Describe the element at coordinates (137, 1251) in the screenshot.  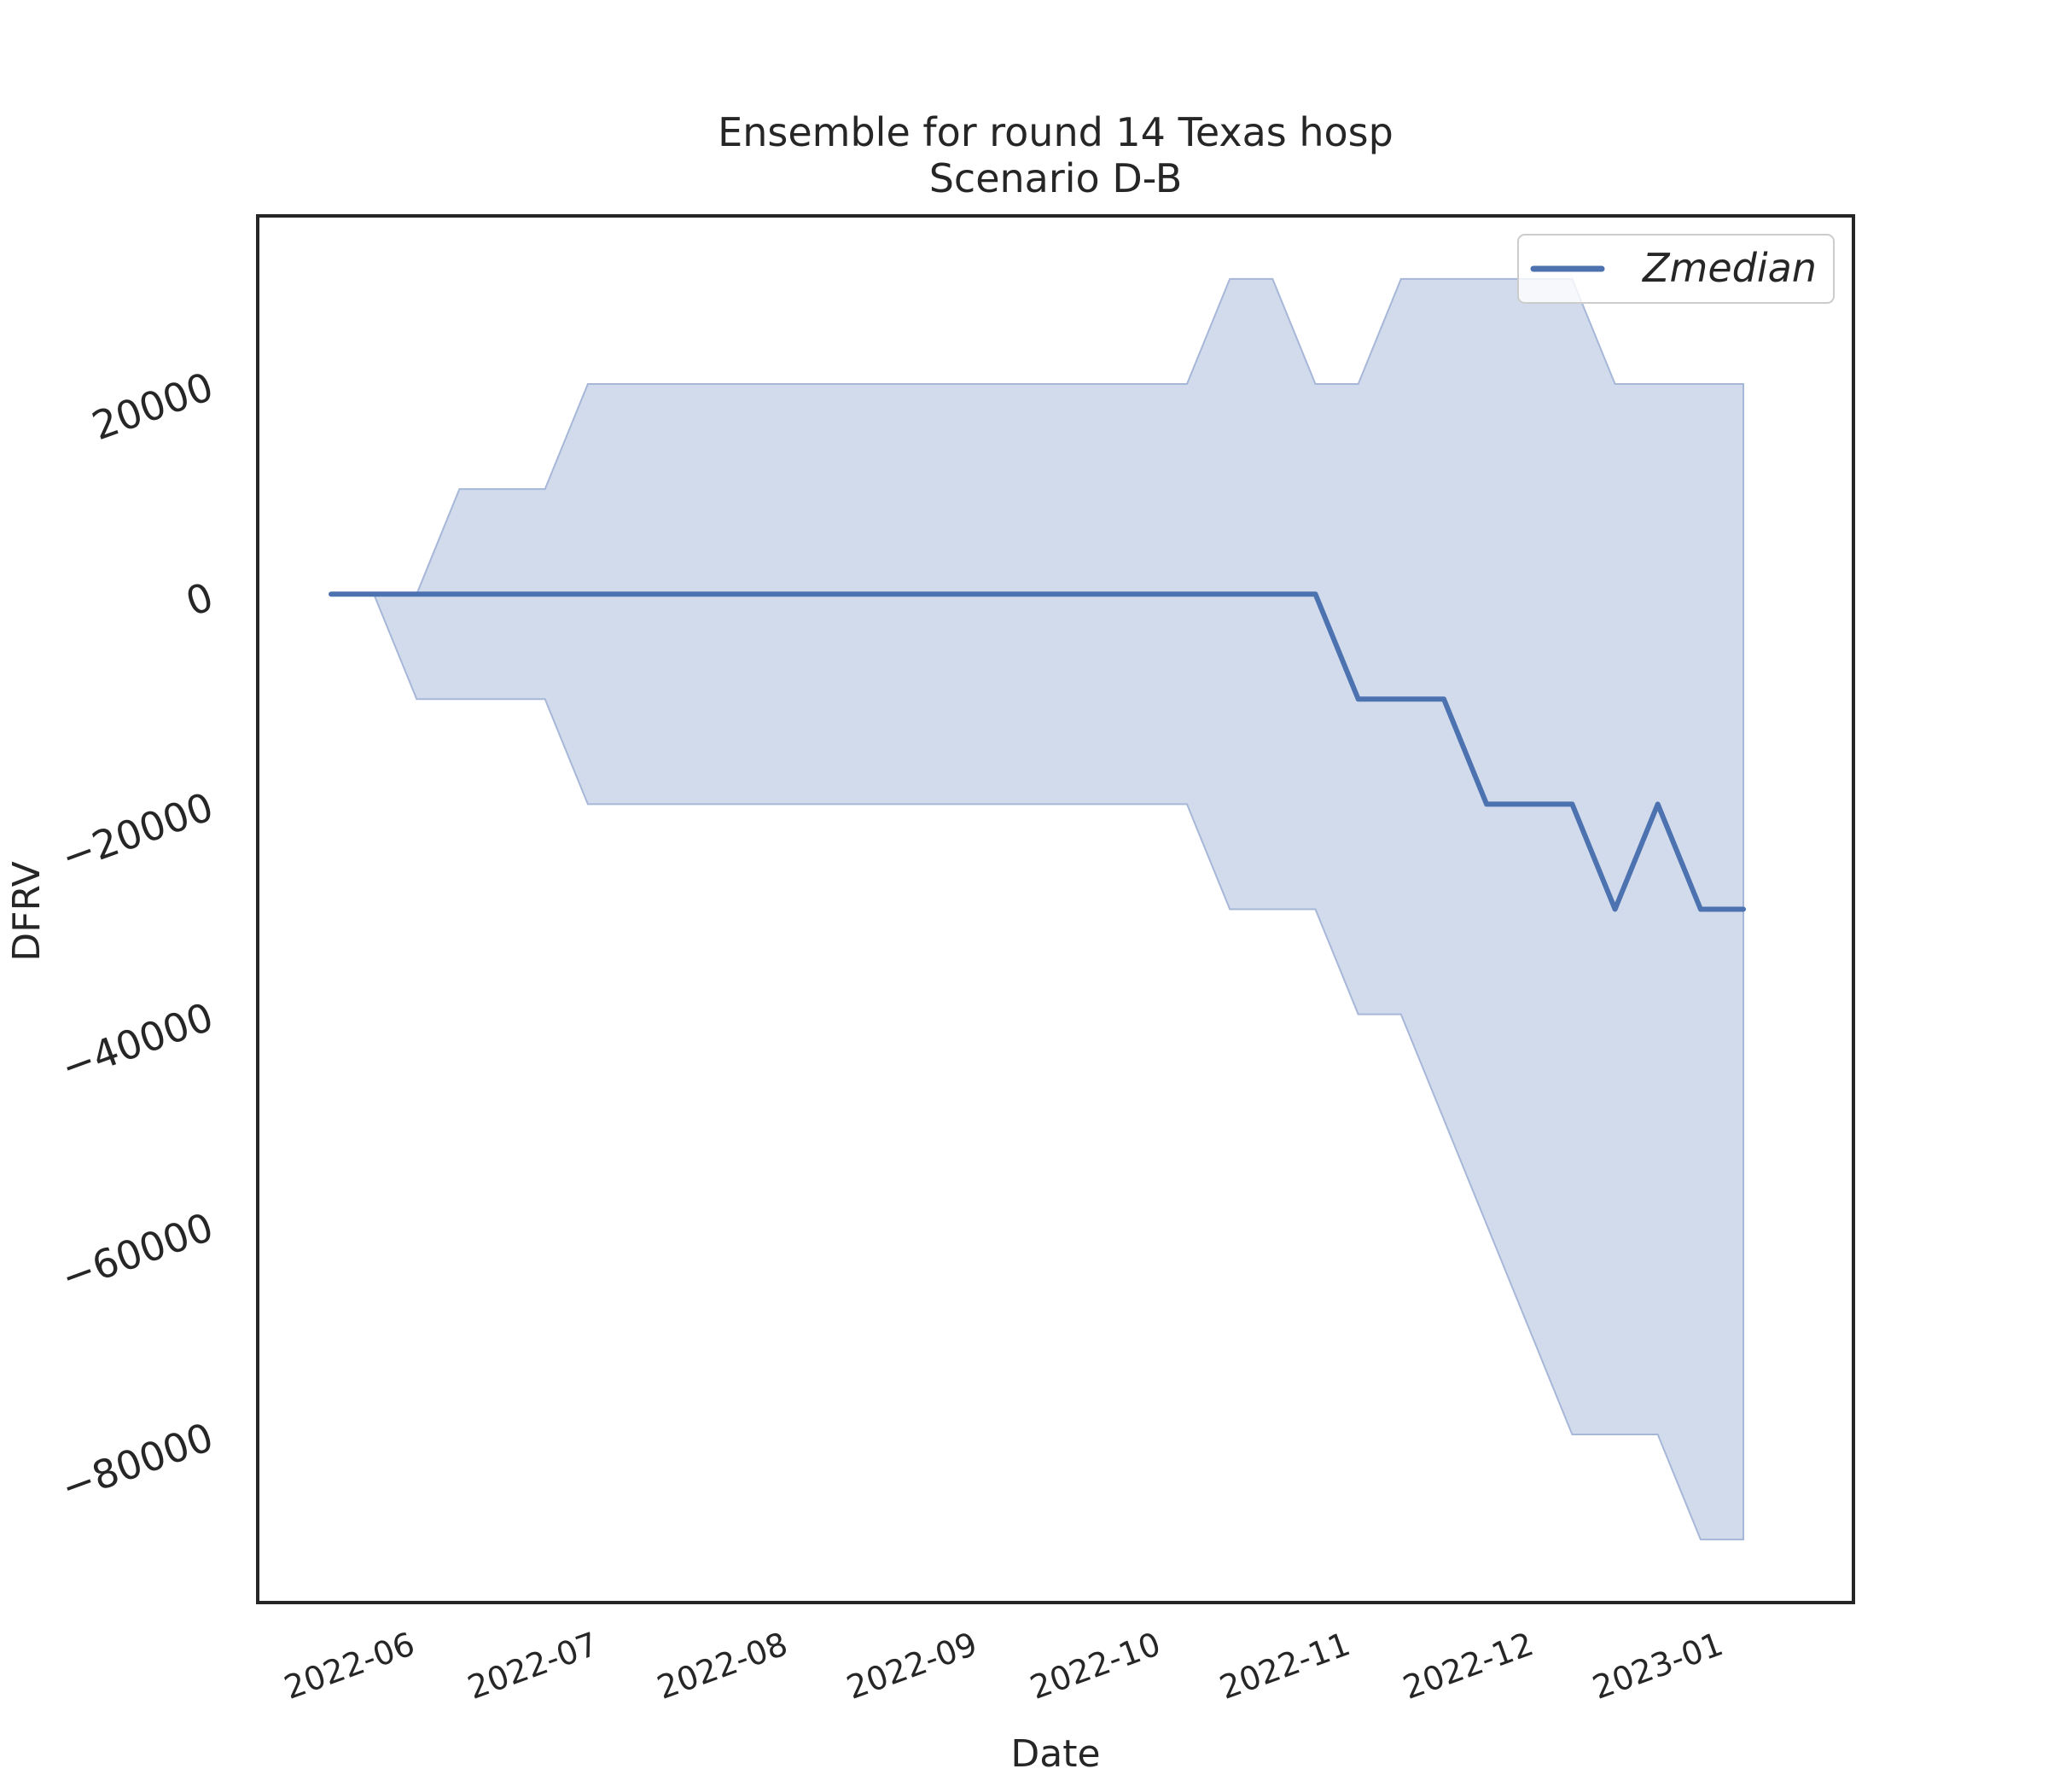
I see `y-tick-label: −60000` at that location.